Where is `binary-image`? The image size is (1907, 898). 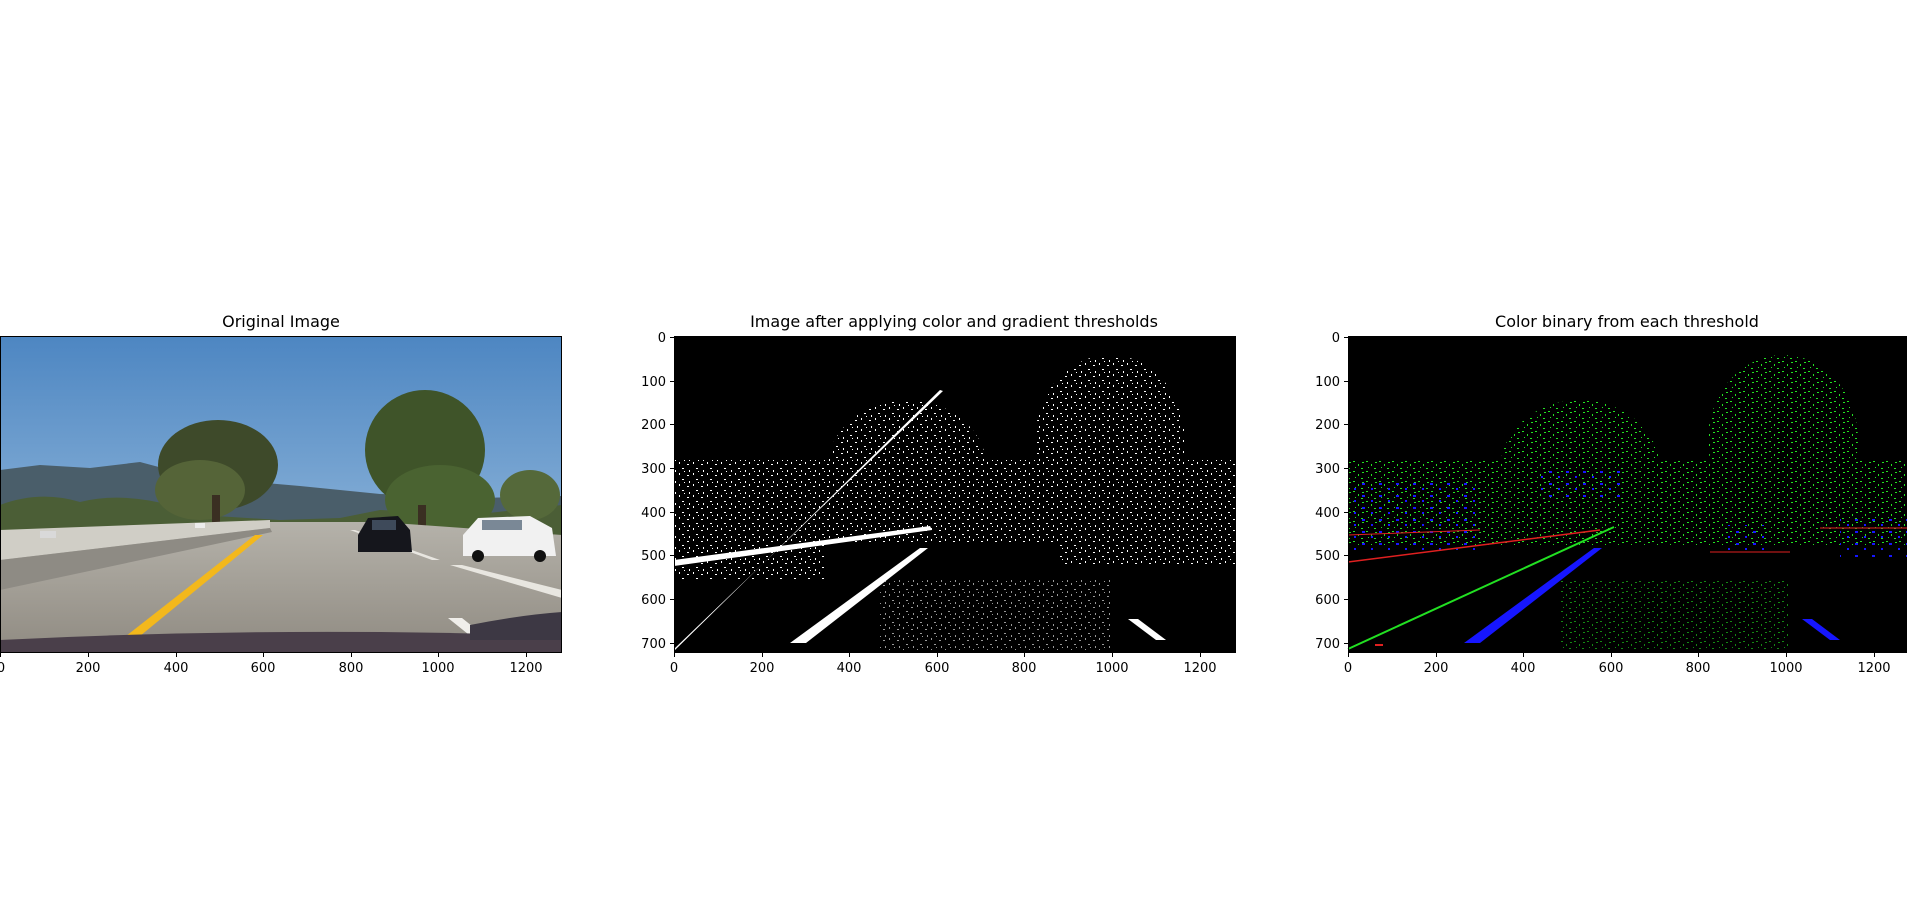 binary-image is located at coordinates (955, 494).